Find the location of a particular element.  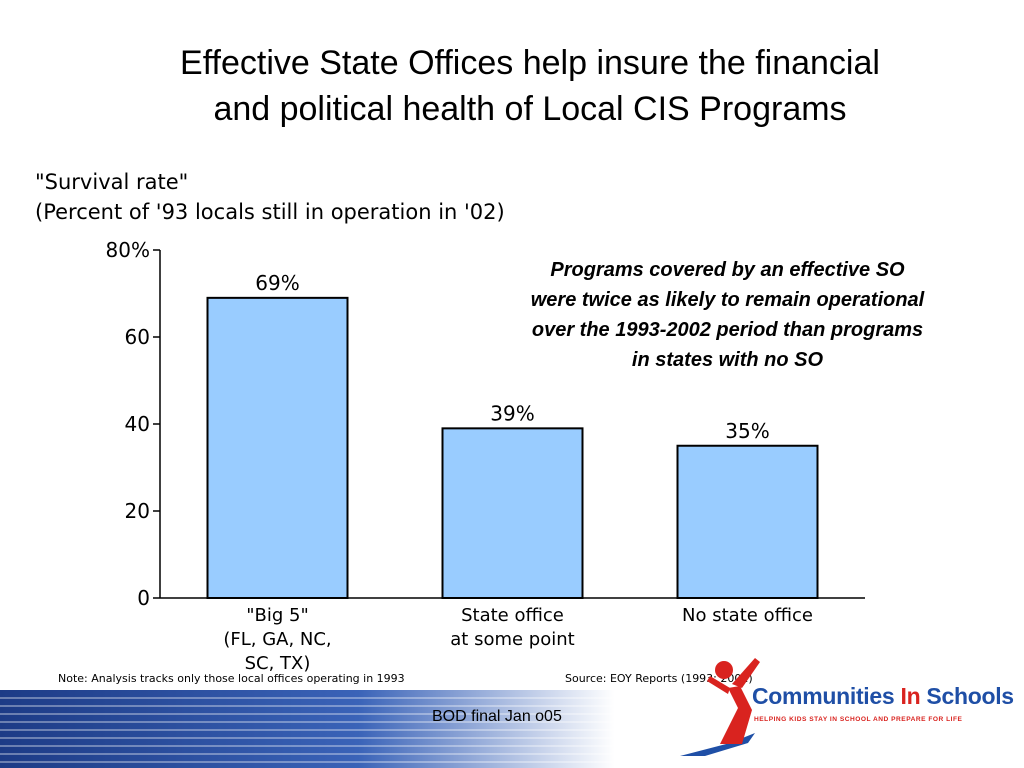

logo-name-part-3: Schools is located at coordinates (967, 696).